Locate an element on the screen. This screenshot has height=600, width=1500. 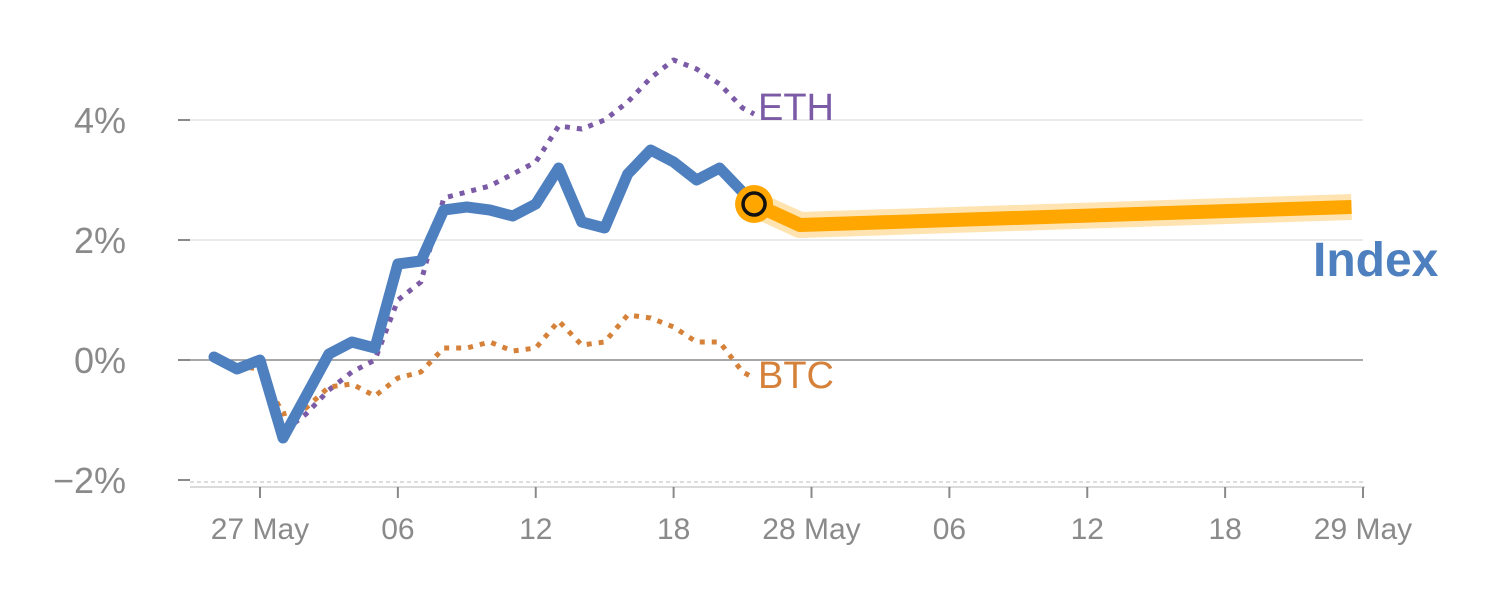
y-tick-label: −2% is located at coordinates (89, 480).